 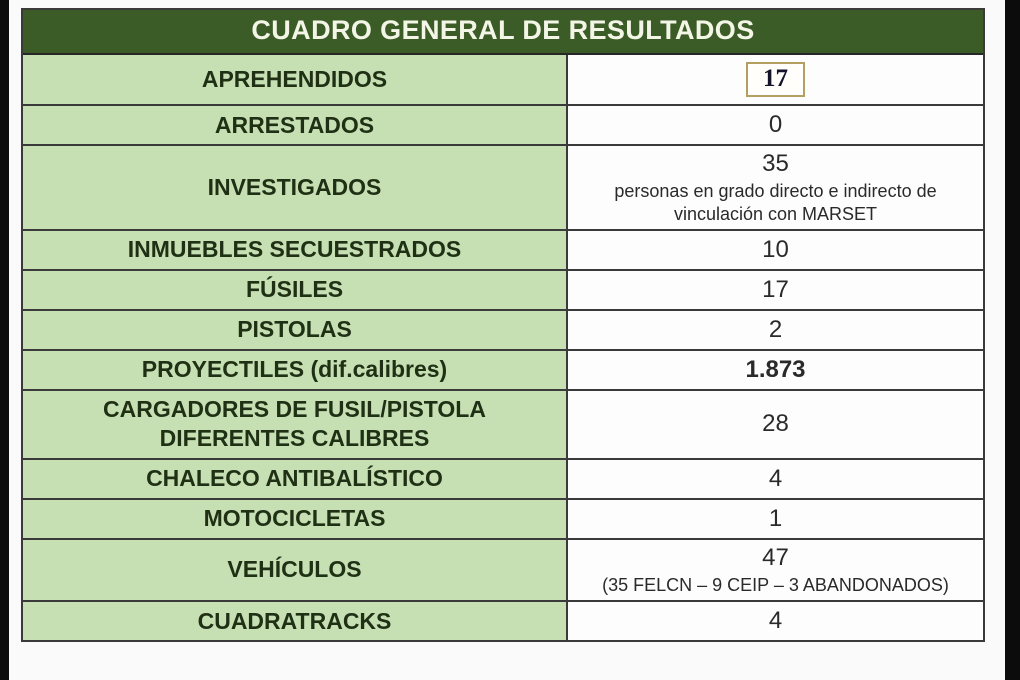 I want to click on result-value-cell: 28, so click(x=775, y=424).